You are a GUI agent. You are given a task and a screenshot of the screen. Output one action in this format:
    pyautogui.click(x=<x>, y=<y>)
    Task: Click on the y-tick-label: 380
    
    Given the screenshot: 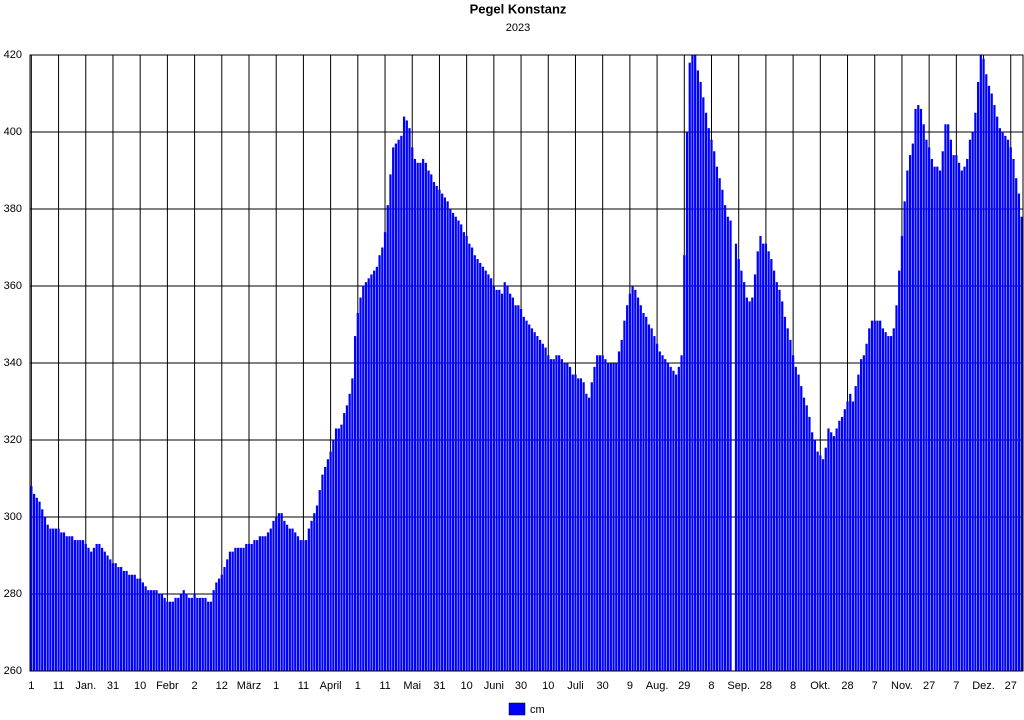 What is the action you would take?
    pyautogui.click(x=13, y=209)
    